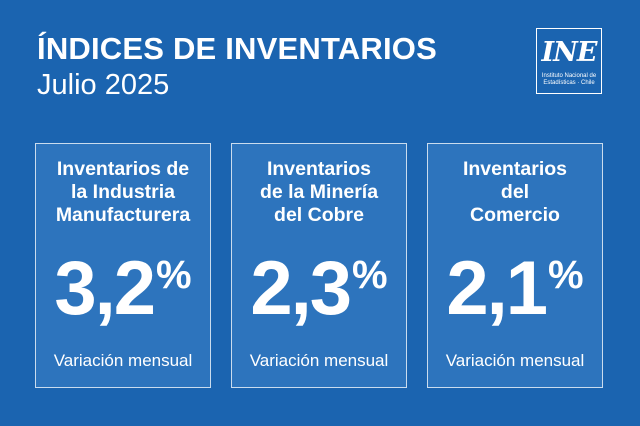 Image resolution: width=640 pixels, height=426 pixels. What do you see at coordinates (319, 192) in the screenshot?
I see `card-title: Inventarios de la Minería del Cobre` at bounding box center [319, 192].